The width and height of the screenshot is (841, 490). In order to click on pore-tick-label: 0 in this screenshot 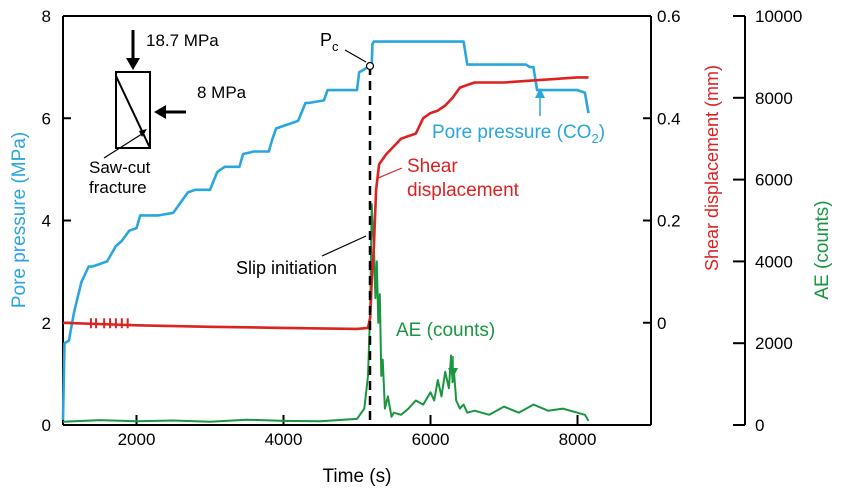, I will do `click(46, 425)`.